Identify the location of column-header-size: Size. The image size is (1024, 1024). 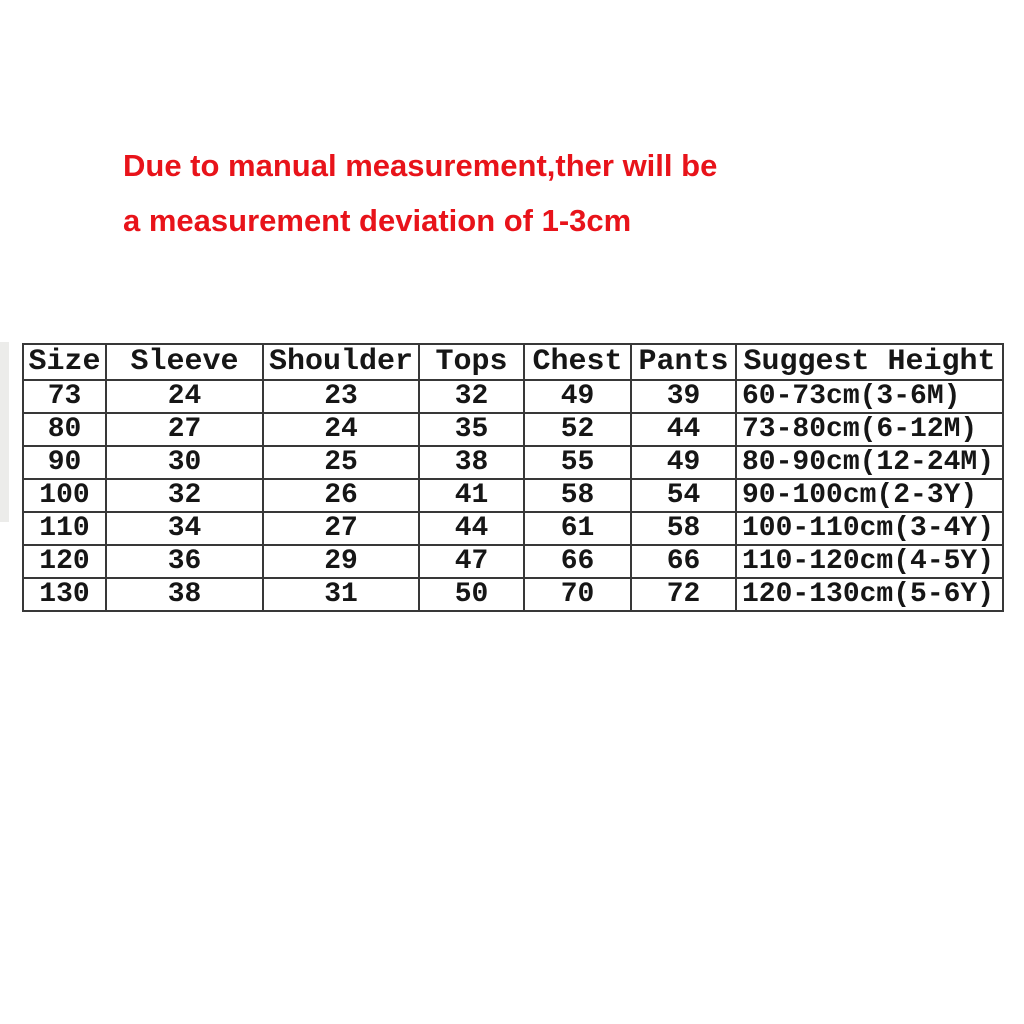
(64, 362).